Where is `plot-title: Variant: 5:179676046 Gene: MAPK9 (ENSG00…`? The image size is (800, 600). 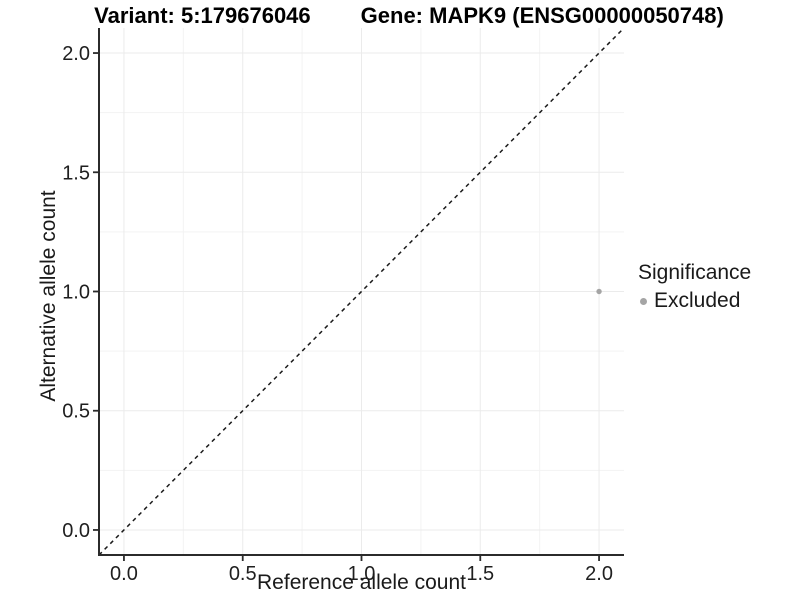
plot-title: Variant: 5:179676046 Gene: MAPK9 (ENSG00… is located at coordinates (400, 16).